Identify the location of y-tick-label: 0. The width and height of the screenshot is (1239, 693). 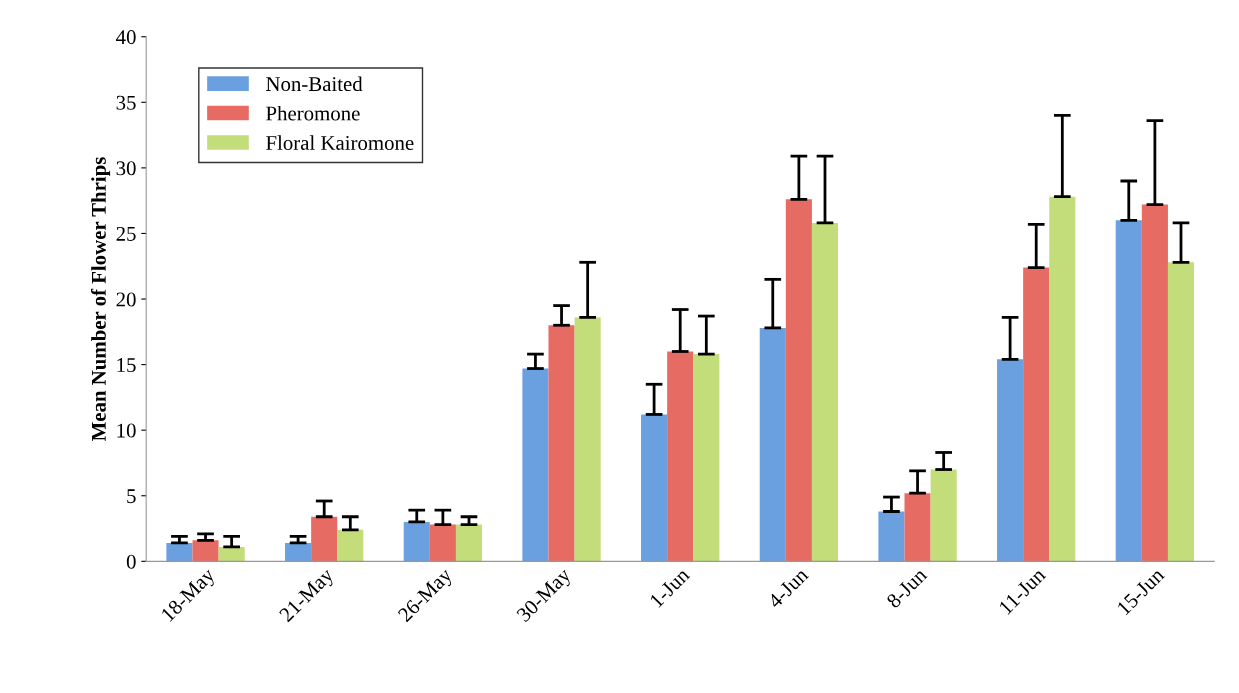
(131, 561).